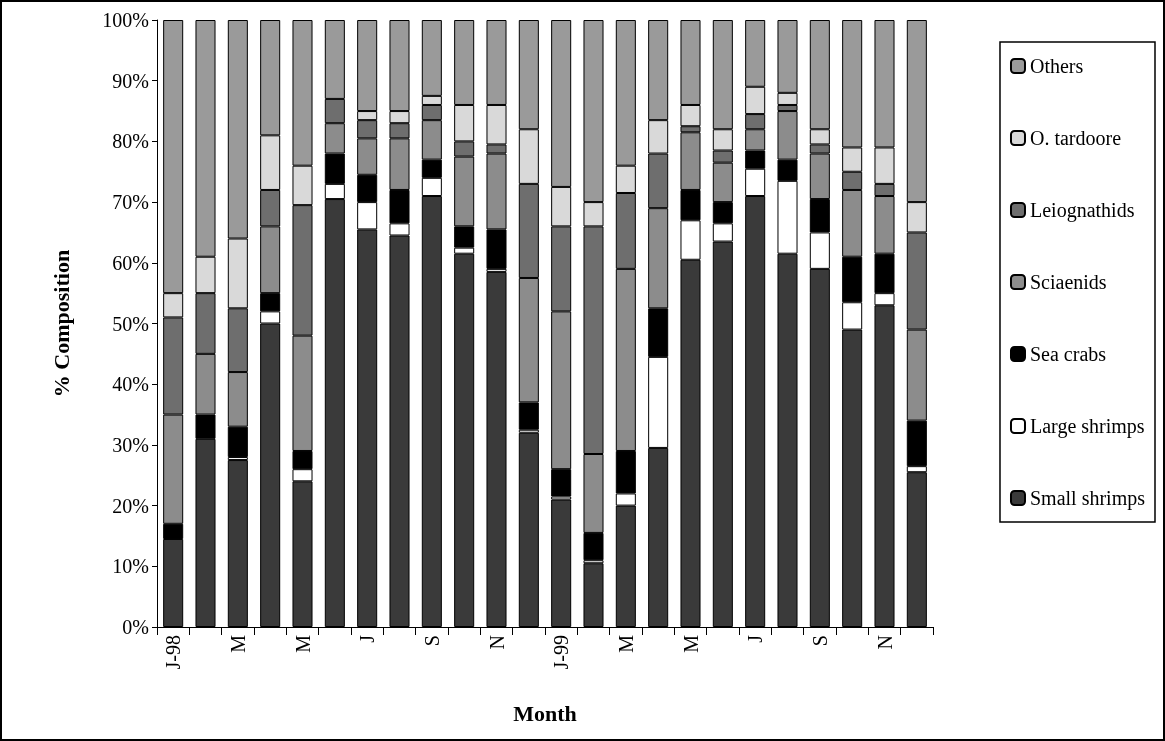  I want to click on x-tick-label: J-98, so click(173, 652).